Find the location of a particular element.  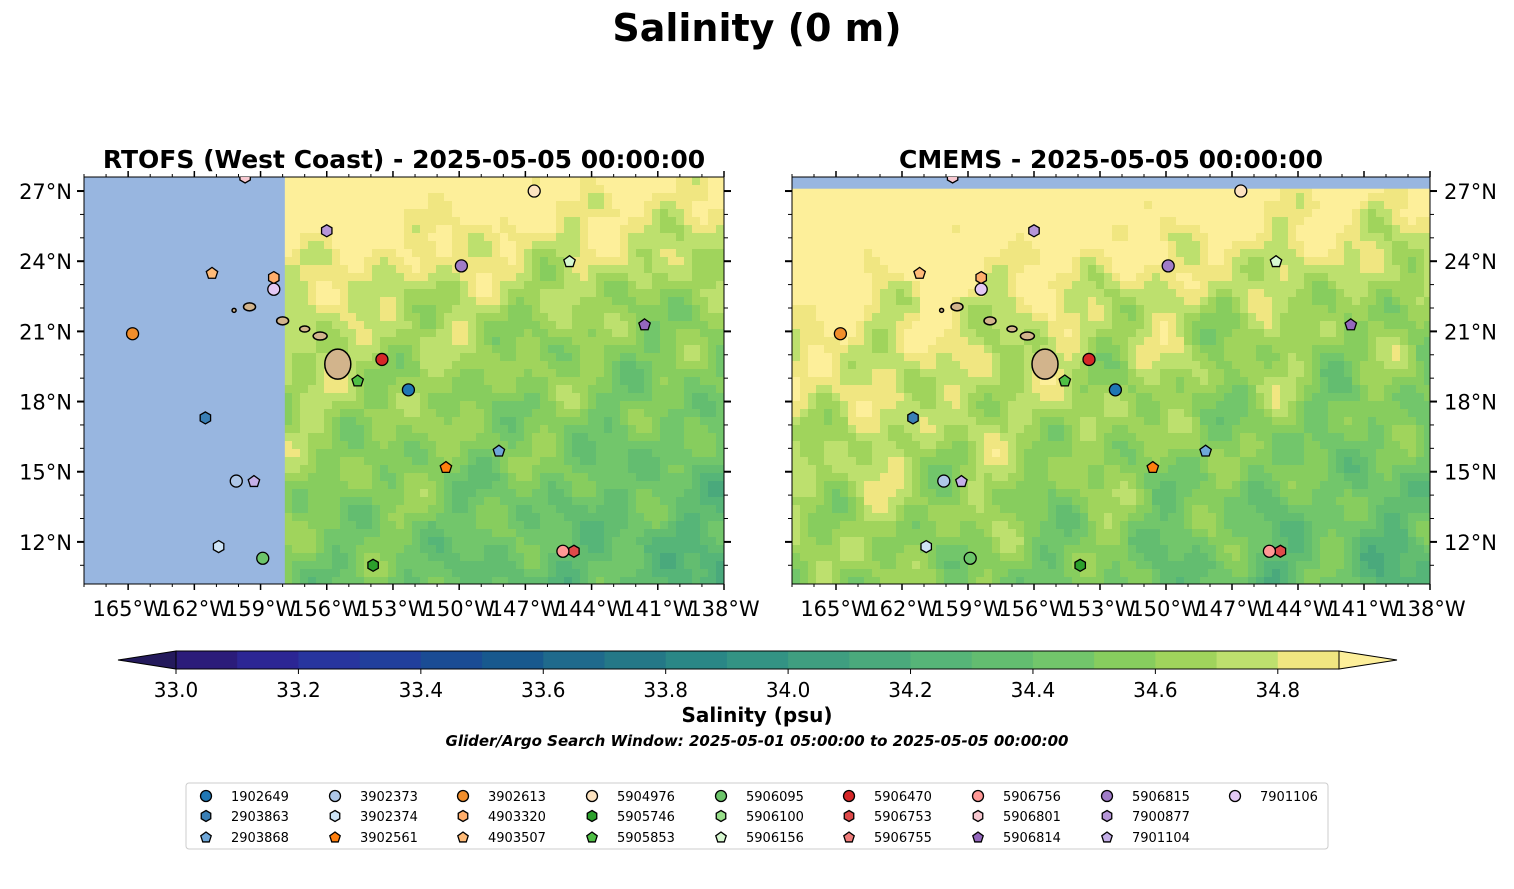

legend-label-5906753: 5906753 is located at coordinates (903, 817).